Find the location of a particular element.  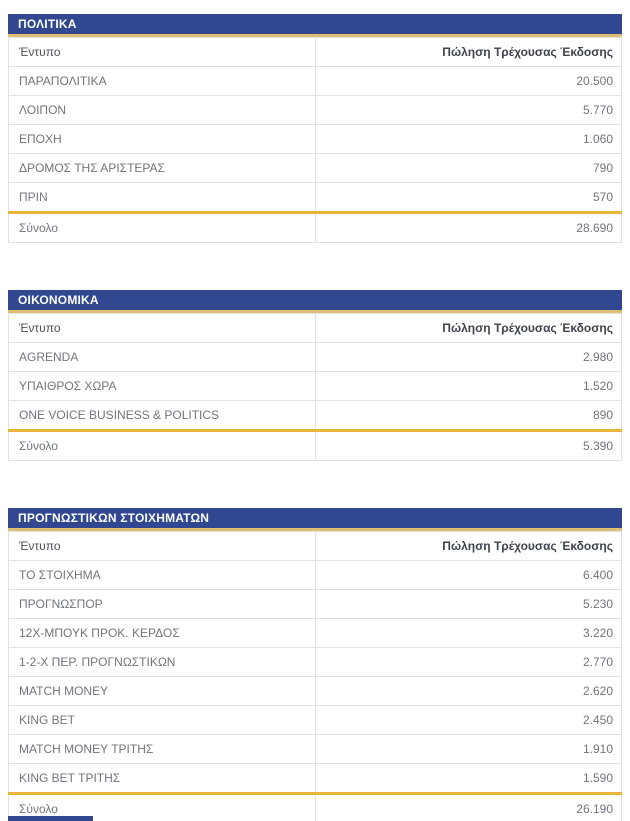

total-value: 26.190 is located at coordinates (468, 806).